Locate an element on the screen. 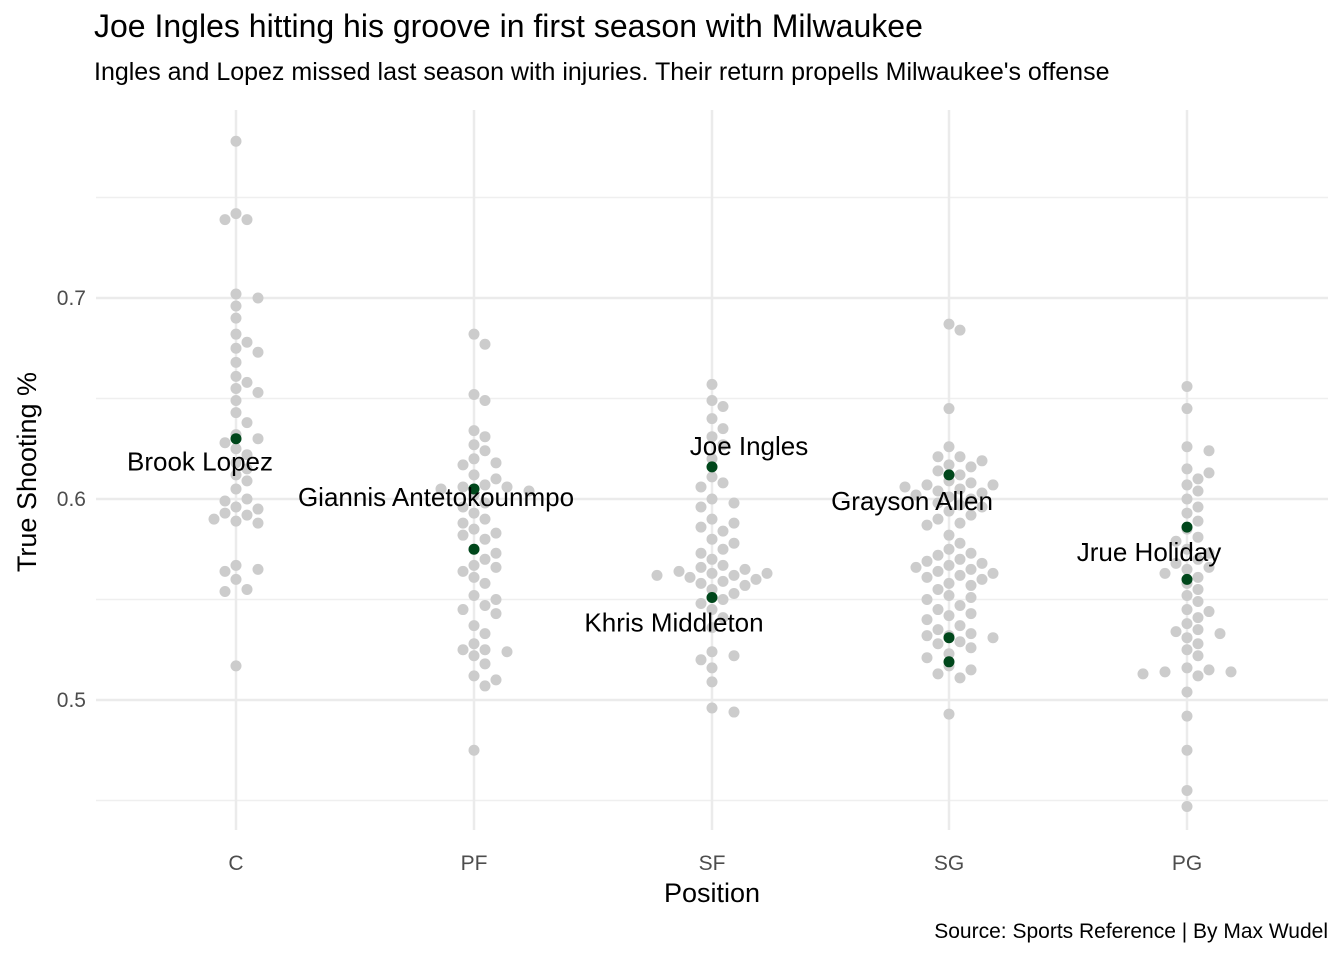  player-label: Giannis Antetokounmpo is located at coordinates (436, 497).